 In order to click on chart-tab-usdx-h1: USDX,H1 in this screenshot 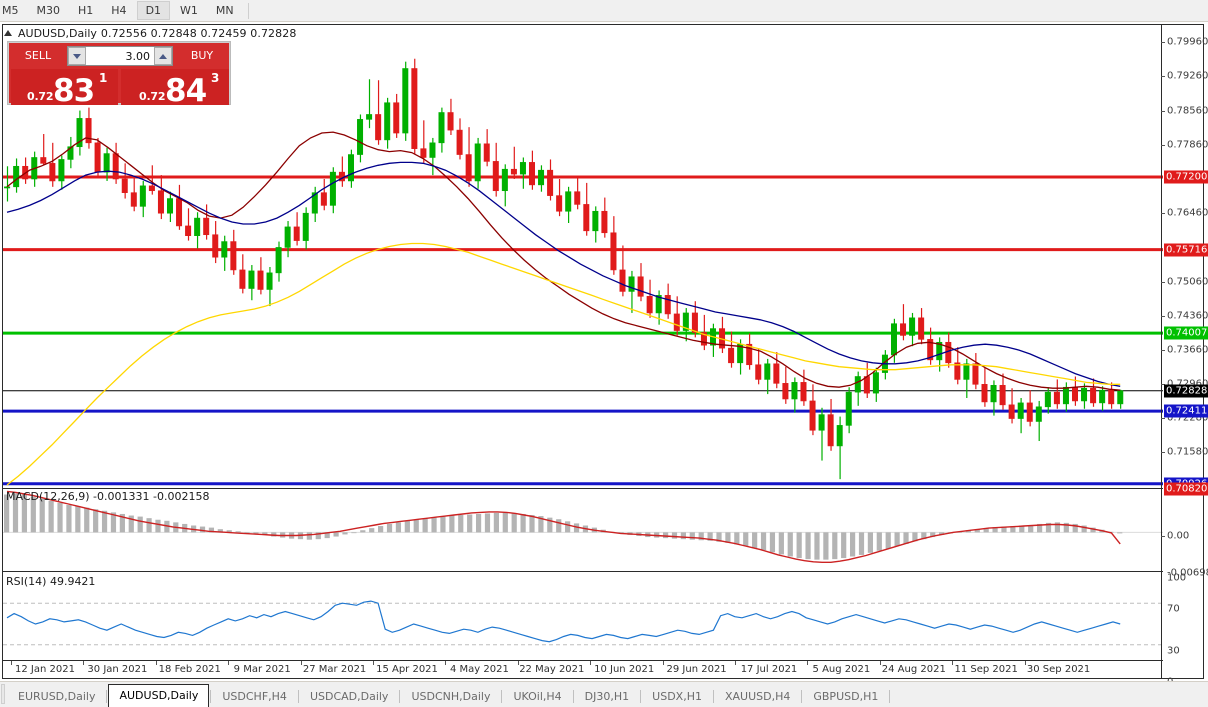, I will do `click(677, 696)`.